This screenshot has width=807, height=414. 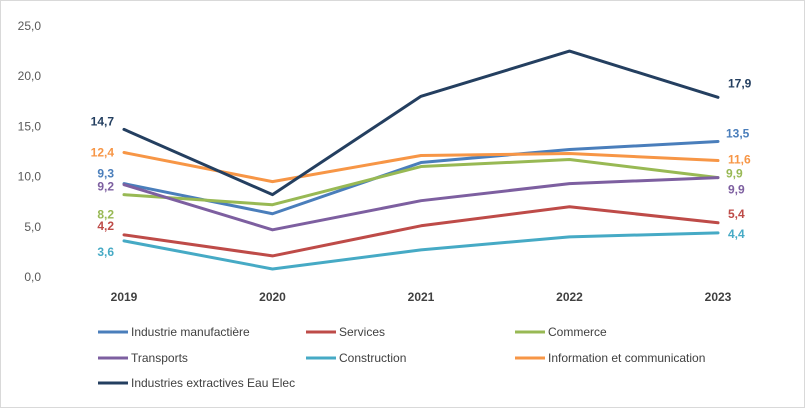 I want to click on x-tick-label: 2019, so click(x=124, y=297).